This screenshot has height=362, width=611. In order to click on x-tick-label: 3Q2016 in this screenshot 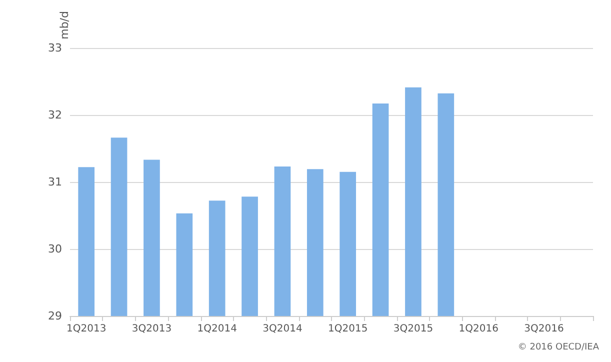, I will do `click(544, 329)`.